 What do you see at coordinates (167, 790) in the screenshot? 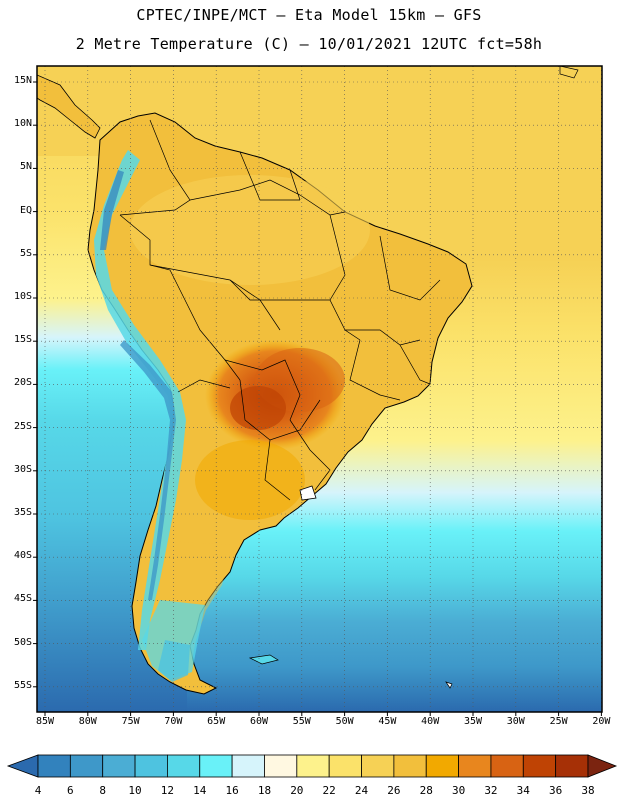
I see `colorbar-label: 12` at bounding box center [167, 790].